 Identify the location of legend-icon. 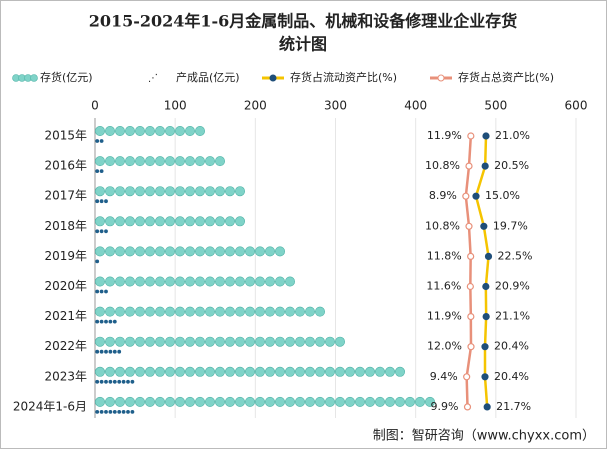
(273, 78).